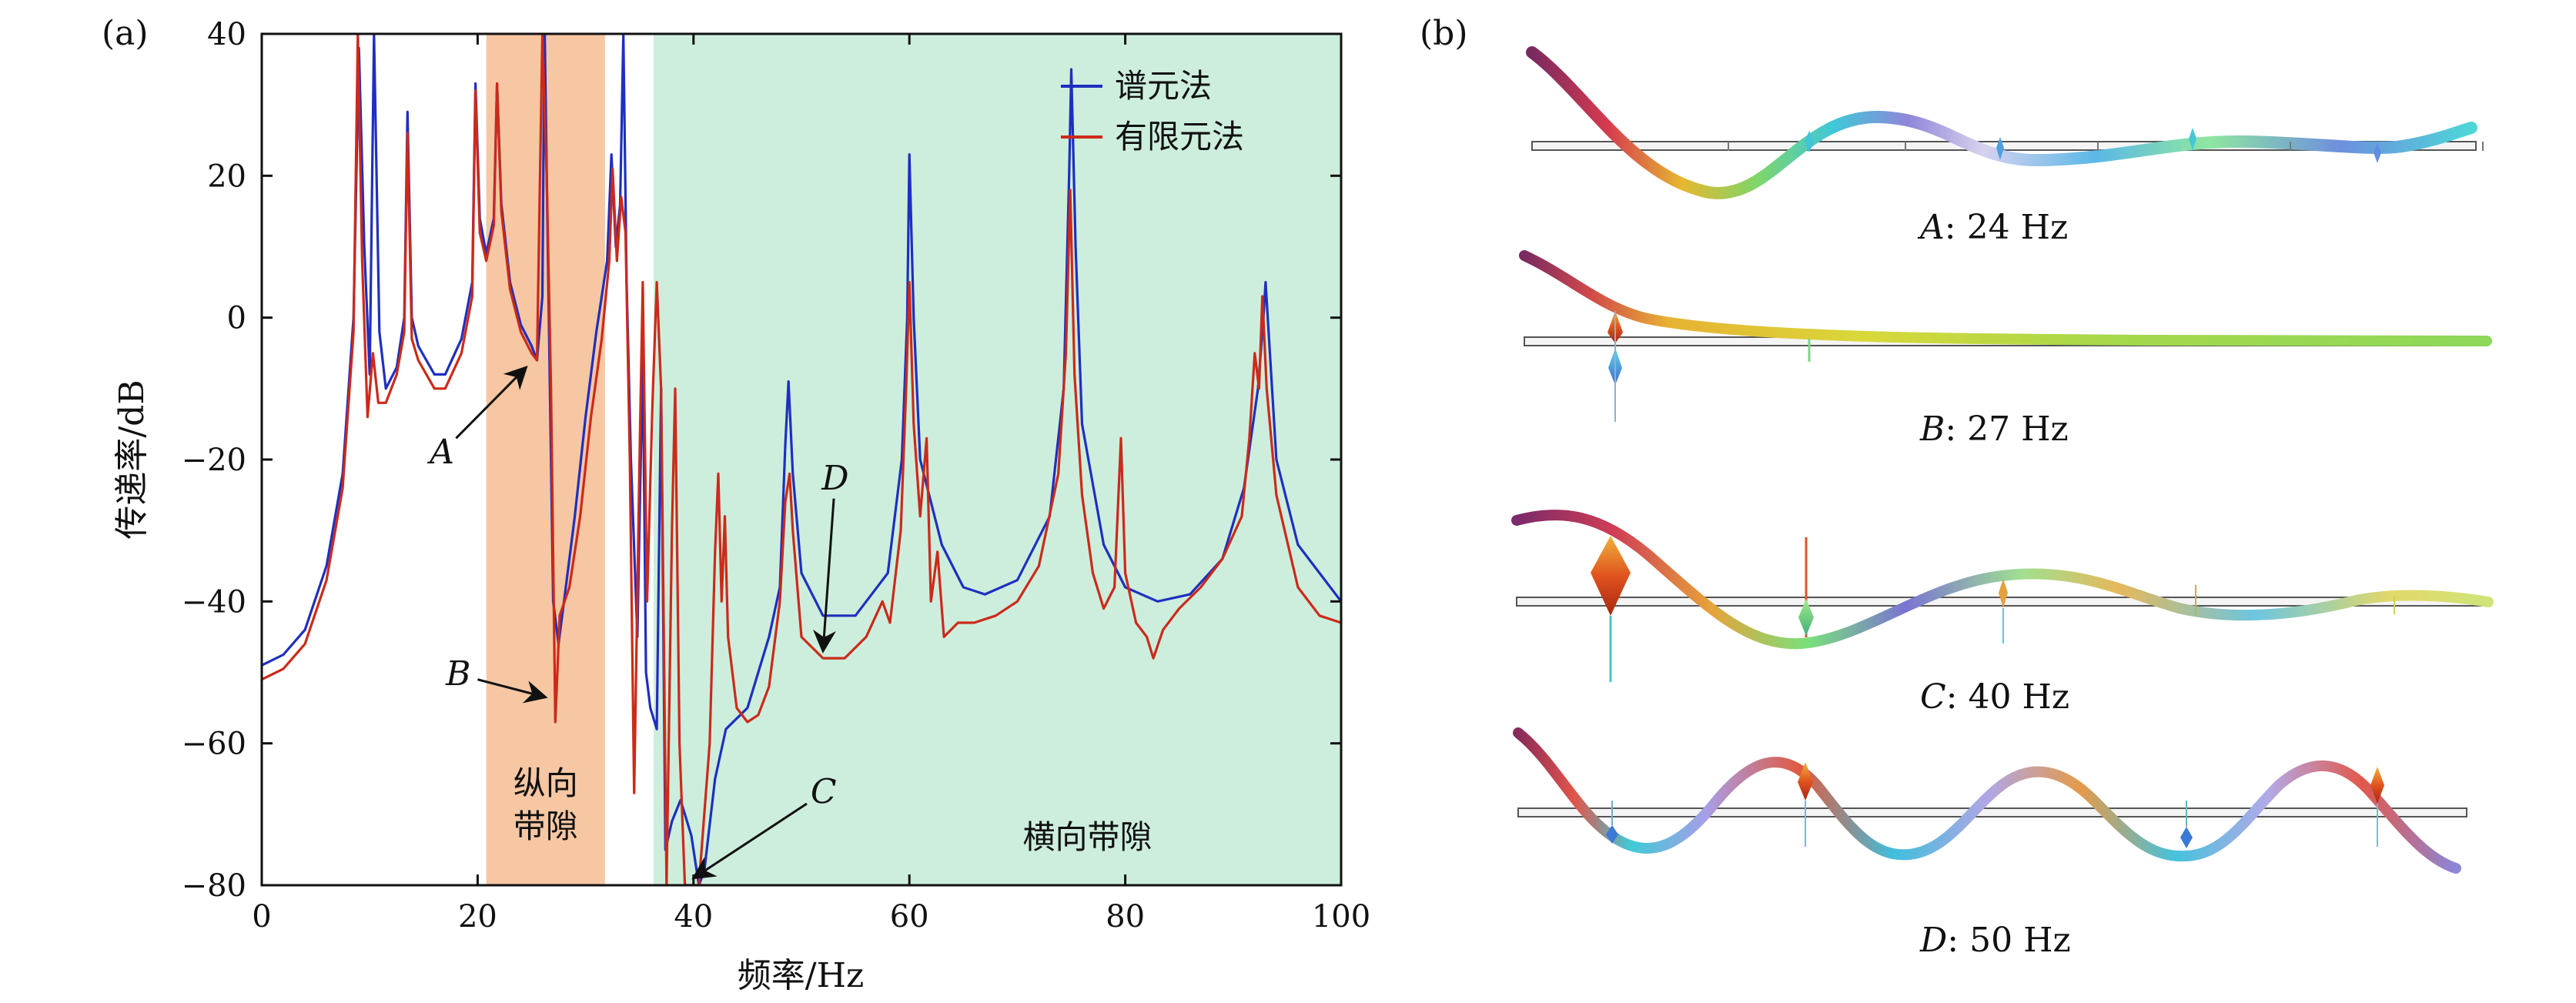 The height and width of the screenshot is (1003, 2576). I want to click on annotation-arrow-b, so click(512, 691).